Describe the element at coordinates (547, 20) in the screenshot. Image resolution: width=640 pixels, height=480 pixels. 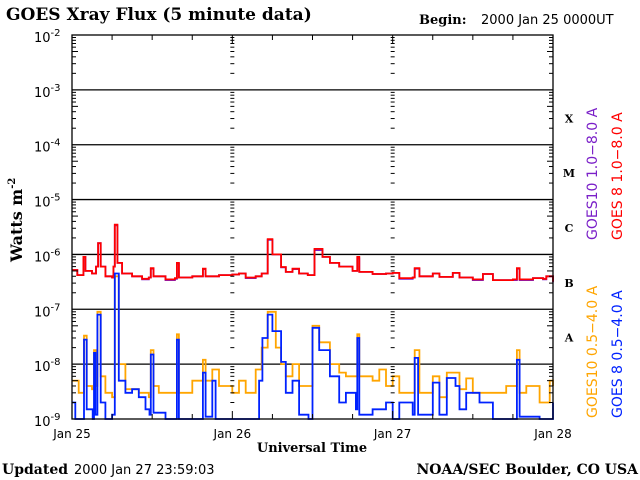
I see `begin-value: 2000 Jan 25 0000UT` at that location.